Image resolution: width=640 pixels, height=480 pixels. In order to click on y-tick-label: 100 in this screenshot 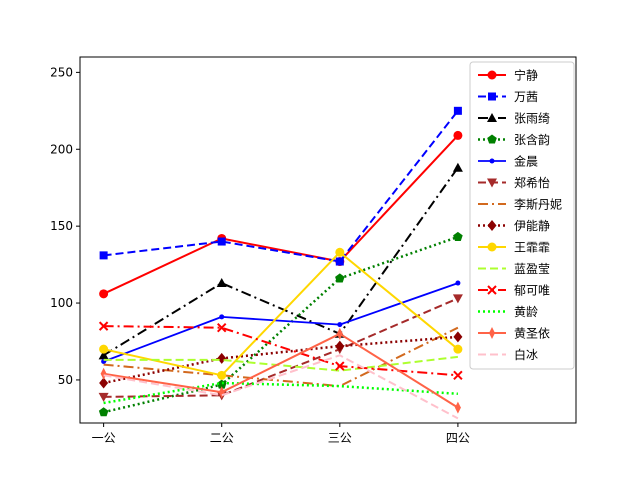, I will do `click(61, 303)`.